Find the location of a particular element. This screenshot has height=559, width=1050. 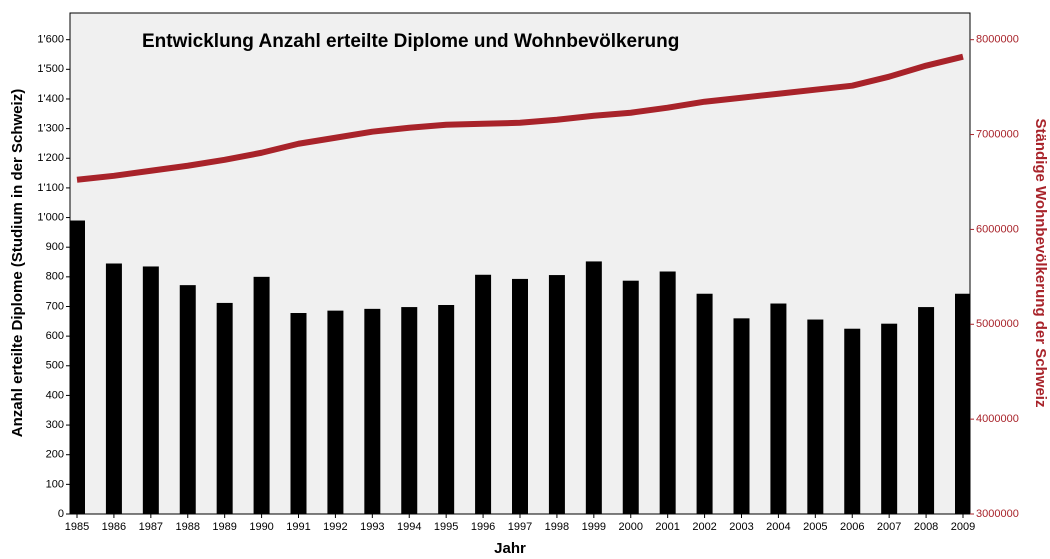

y-tick-label: 300 is located at coordinates (55, 425).